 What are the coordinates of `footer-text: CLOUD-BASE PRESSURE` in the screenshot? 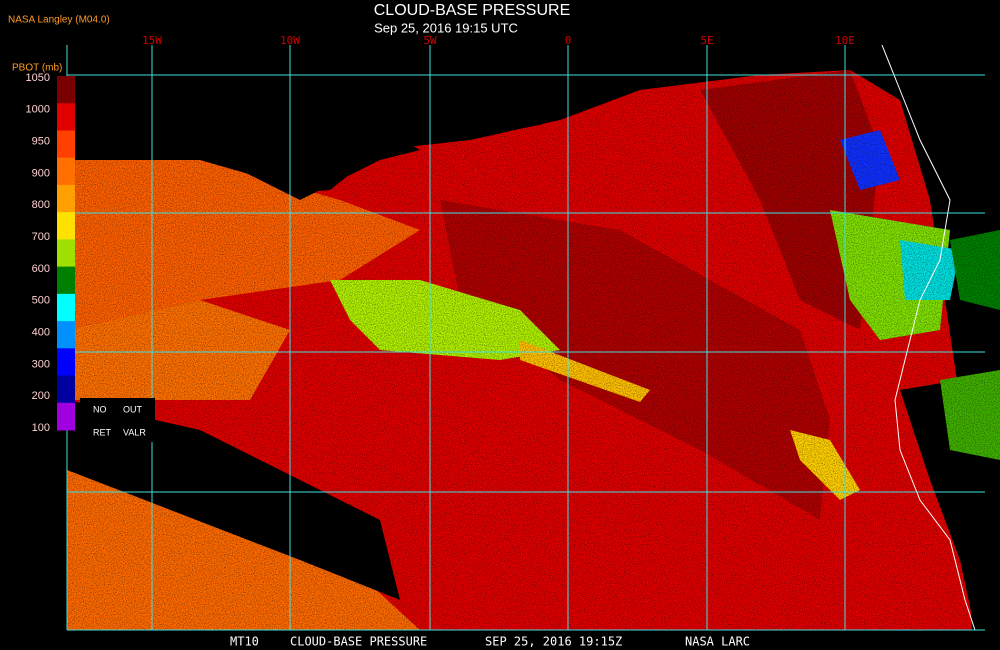 It's located at (358, 642).